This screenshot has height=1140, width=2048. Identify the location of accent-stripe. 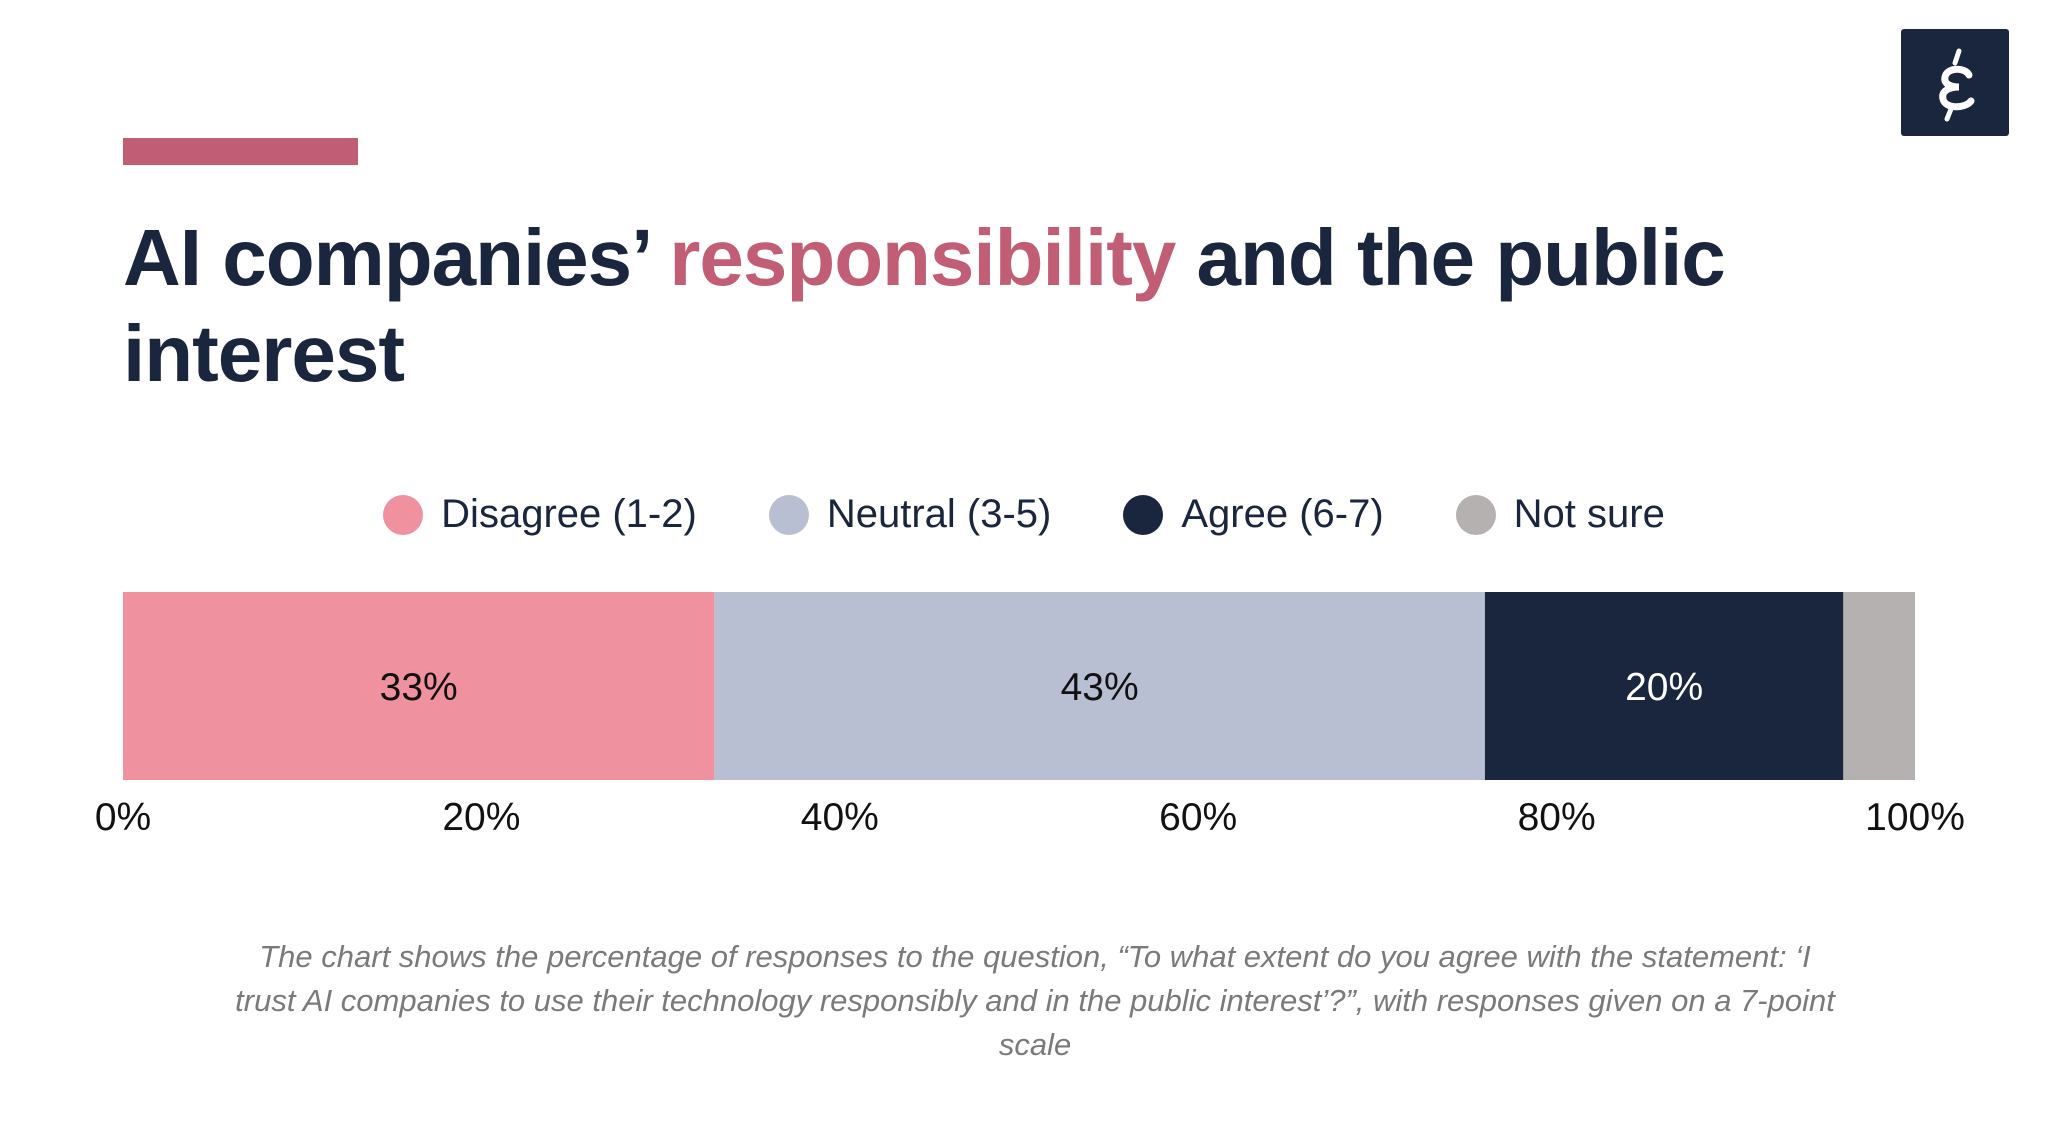
(240, 151).